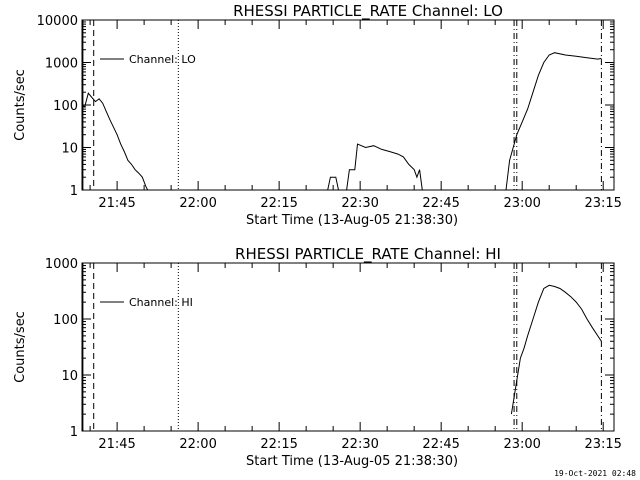 Image resolution: width=640 pixels, height=480 pixels. I want to click on y-tick-label: 10000, so click(57, 21).